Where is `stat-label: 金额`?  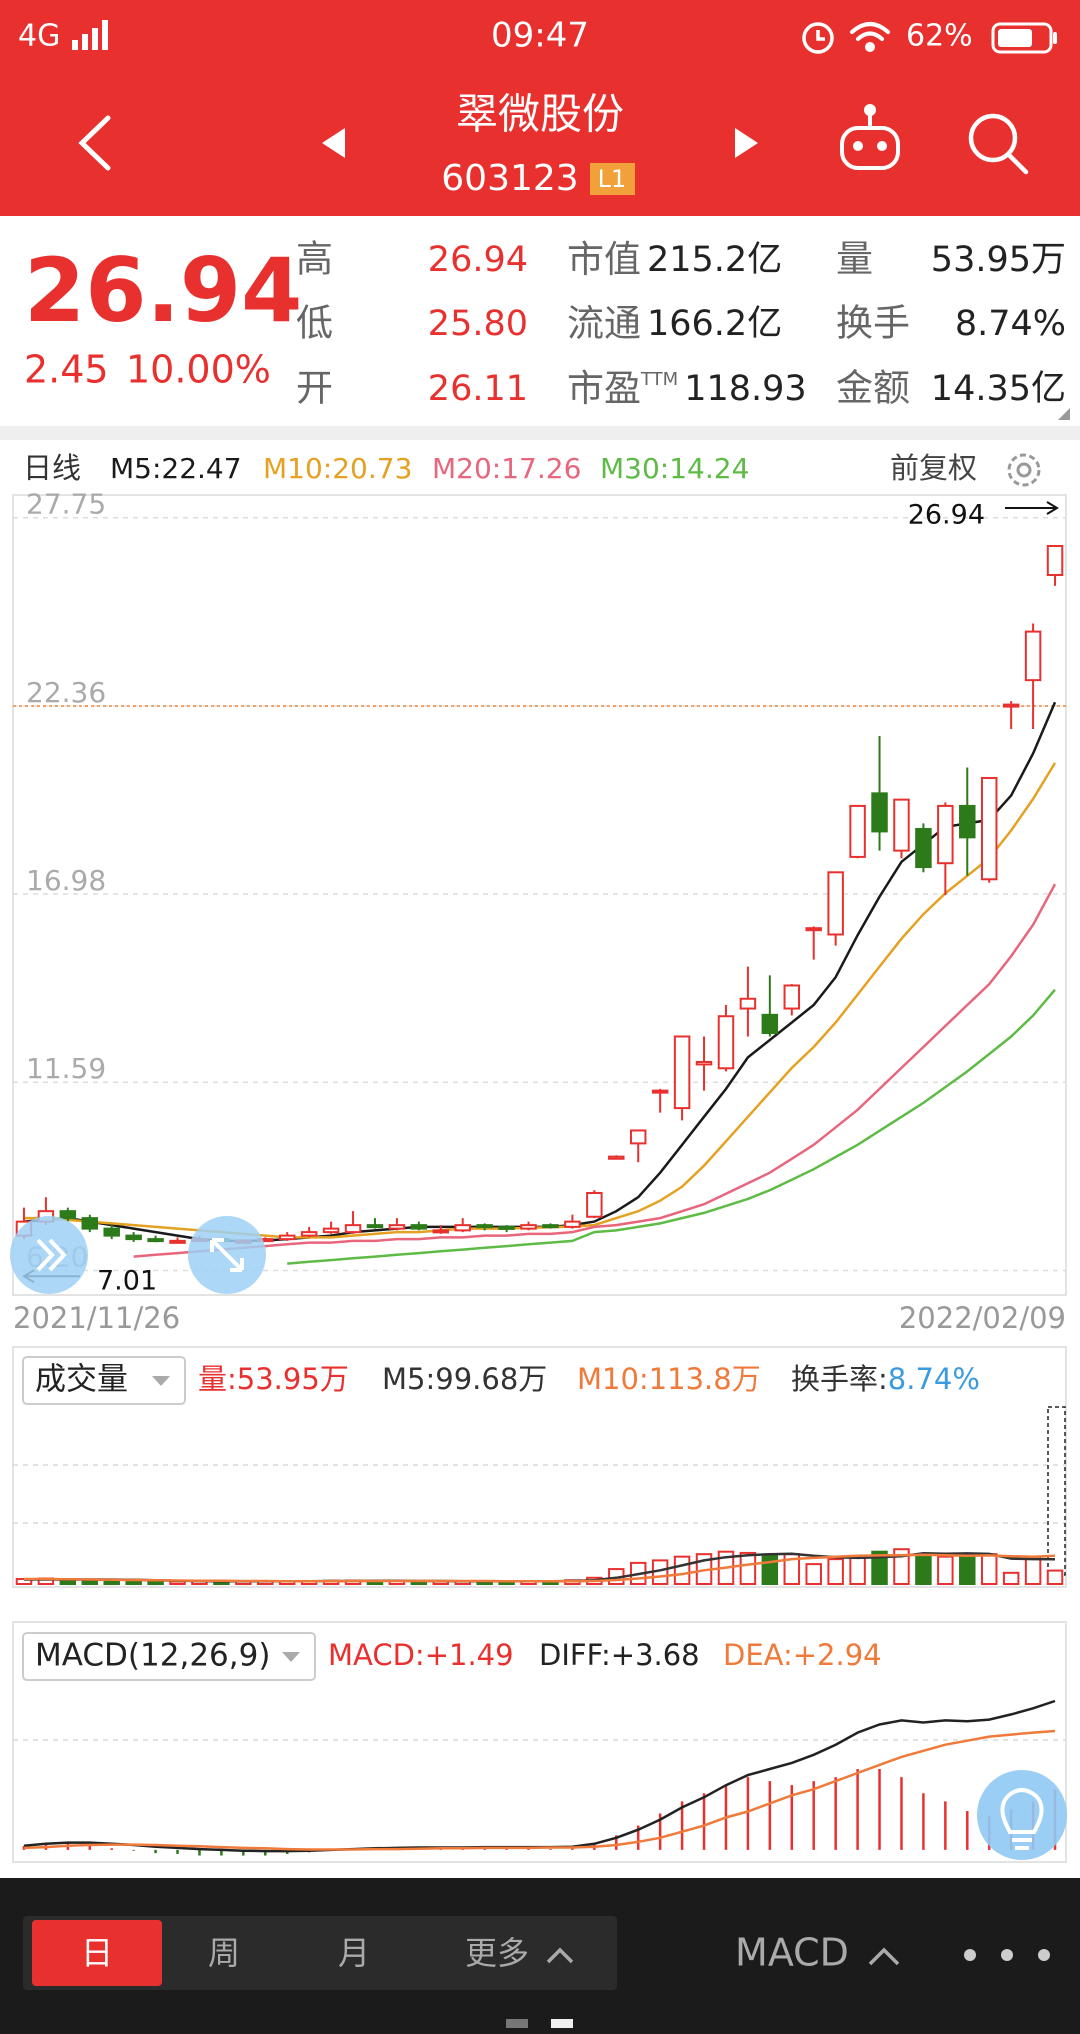 stat-label: 金额 is located at coordinates (873, 388).